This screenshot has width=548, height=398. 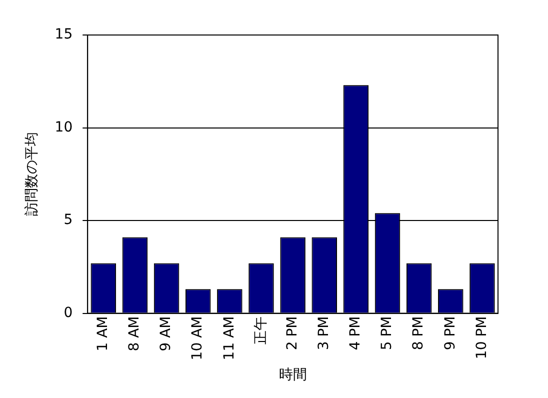 I want to click on y-tick-label: 0, so click(x=68, y=312).